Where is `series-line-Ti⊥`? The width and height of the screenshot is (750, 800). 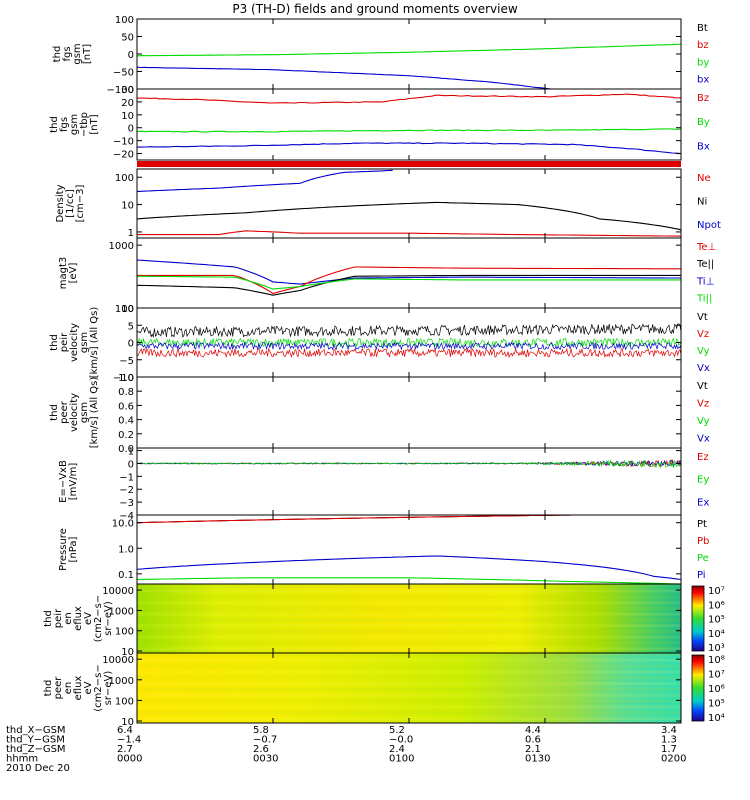 series-line-Ti⊥ is located at coordinates (408, 272).